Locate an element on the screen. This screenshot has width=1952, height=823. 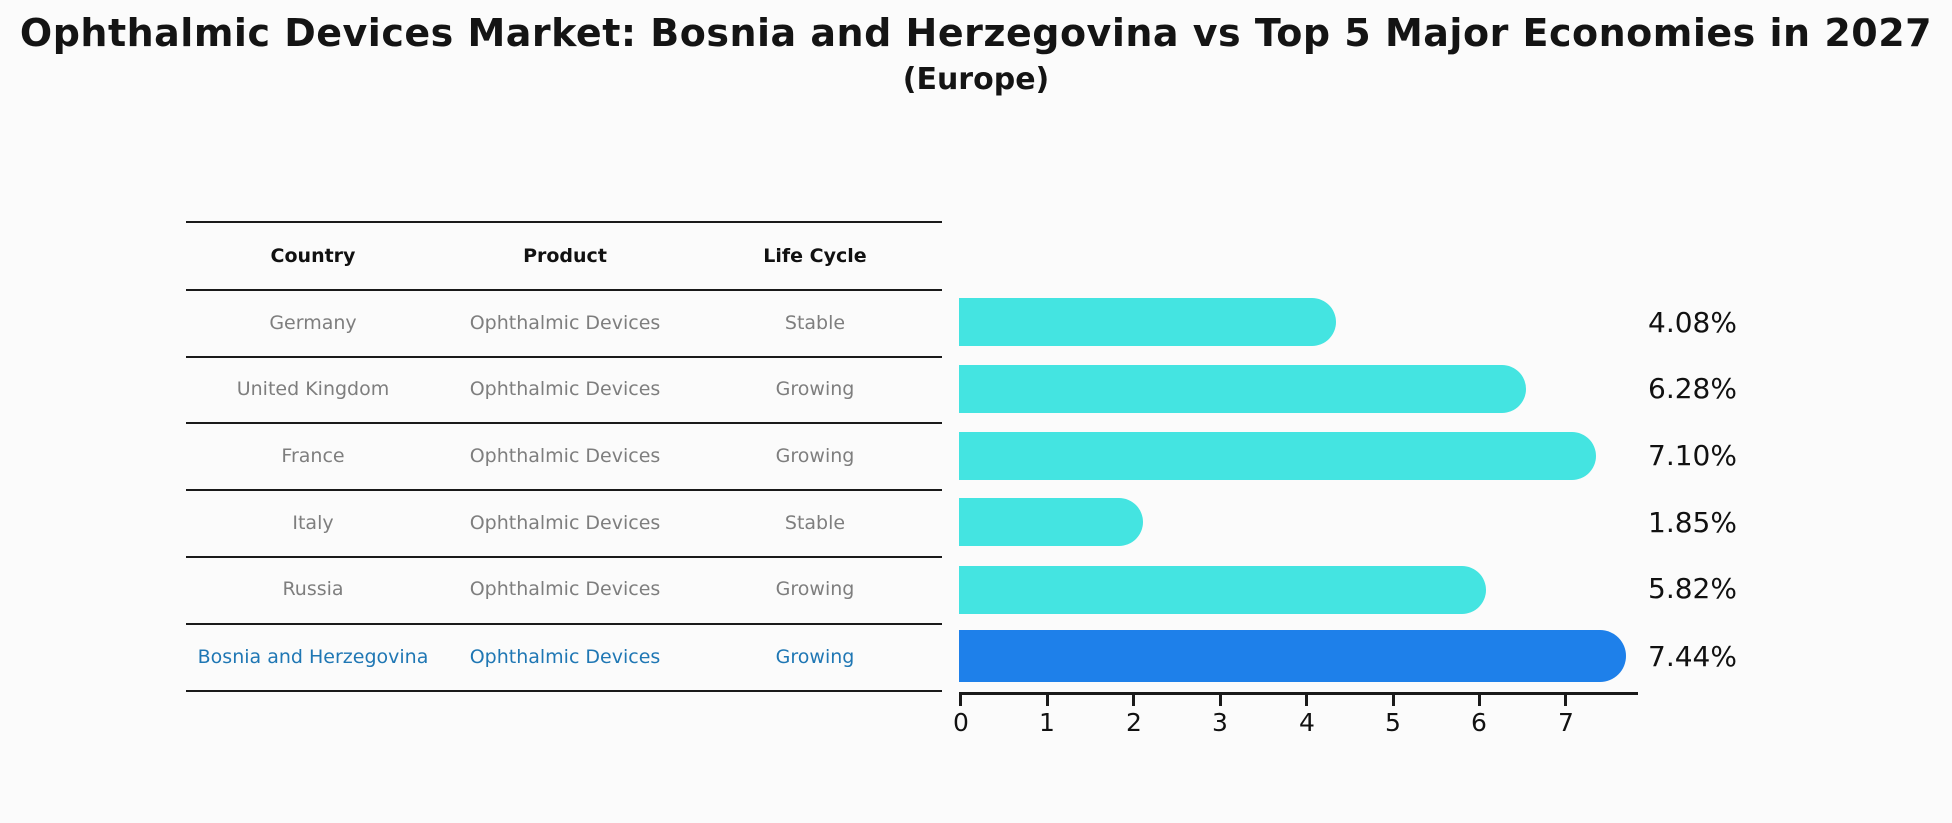
bar-russia is located at coordinates (1222, 590).